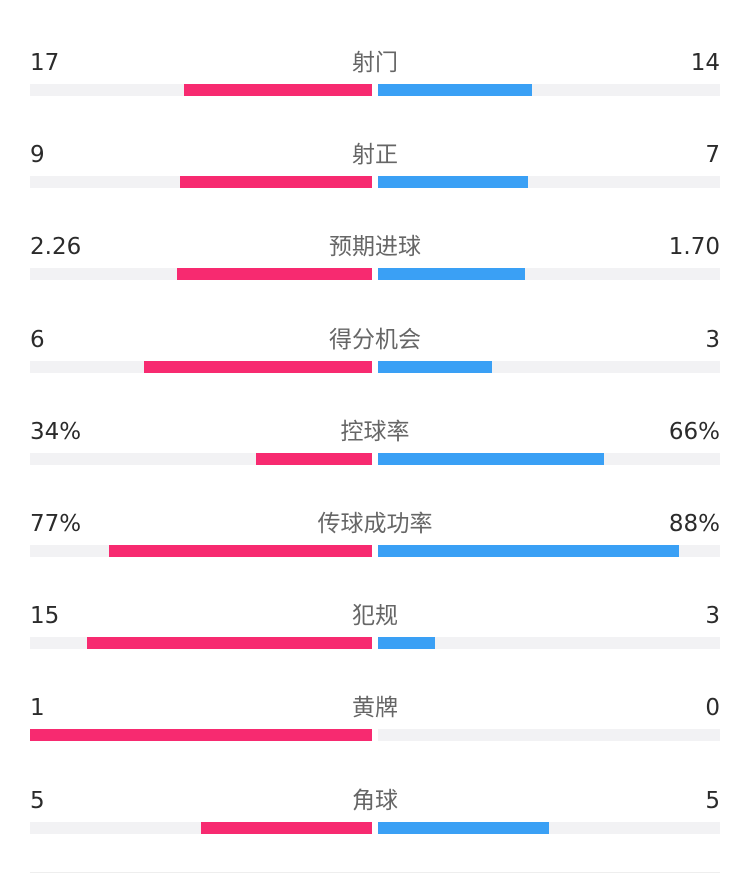 This screenshot has height=875, width=750. I want to click on stat-row: 15 犯规 3, so click(375, 643).